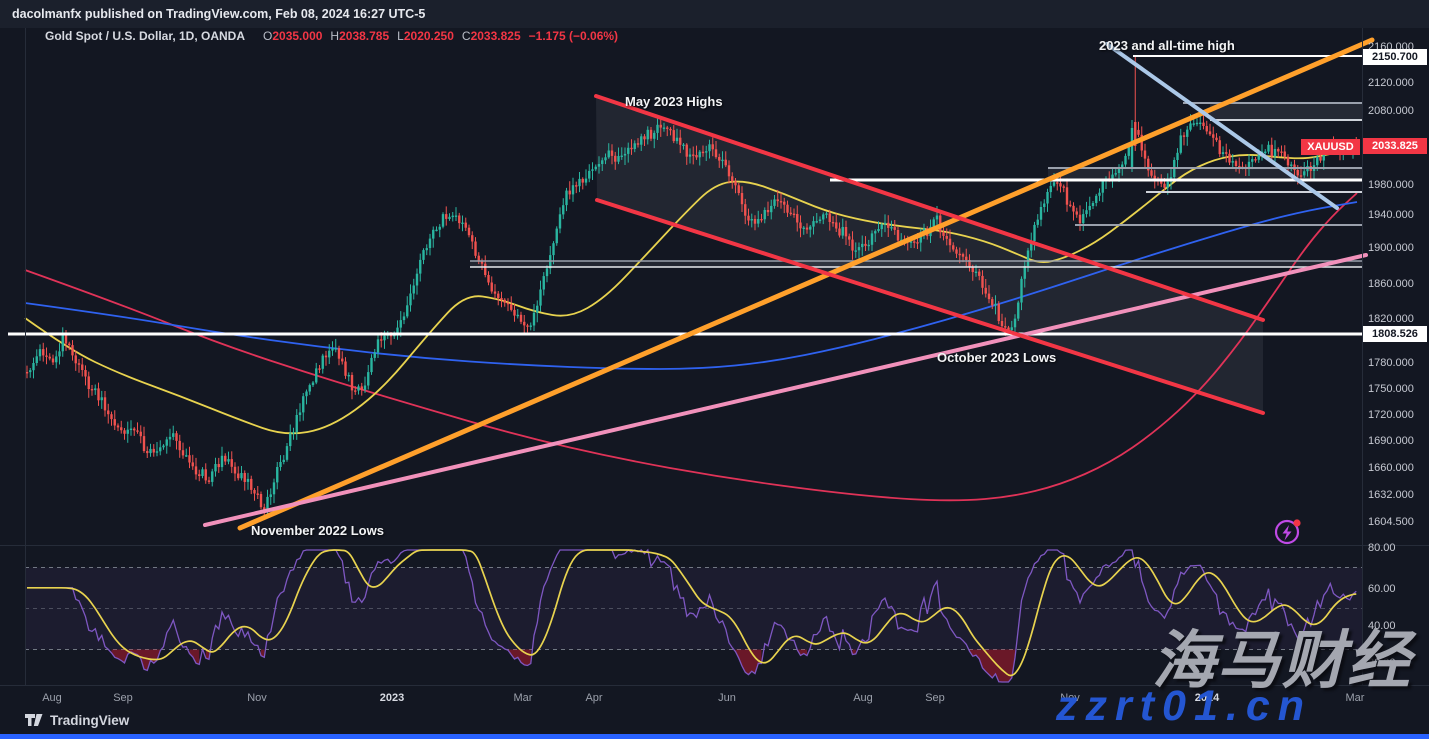 The image size is (1429, 739). I want to click on symbol-title: Gold Spot / U.S. Dollar, 1D, OANDA, so click(145, 36).